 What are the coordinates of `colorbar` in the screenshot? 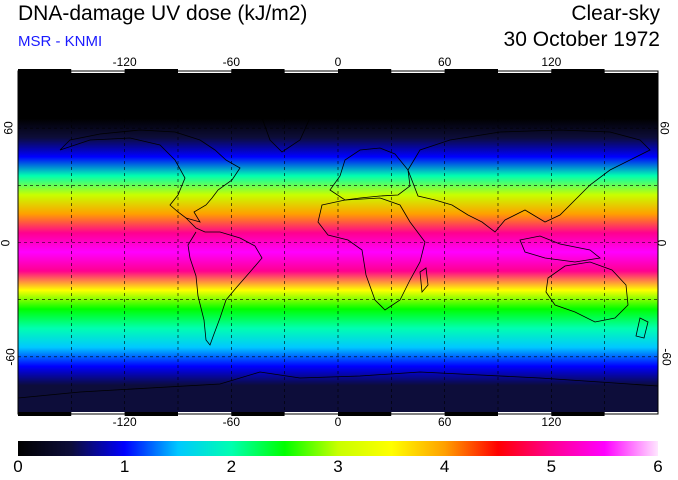 It's located at (338, 448).